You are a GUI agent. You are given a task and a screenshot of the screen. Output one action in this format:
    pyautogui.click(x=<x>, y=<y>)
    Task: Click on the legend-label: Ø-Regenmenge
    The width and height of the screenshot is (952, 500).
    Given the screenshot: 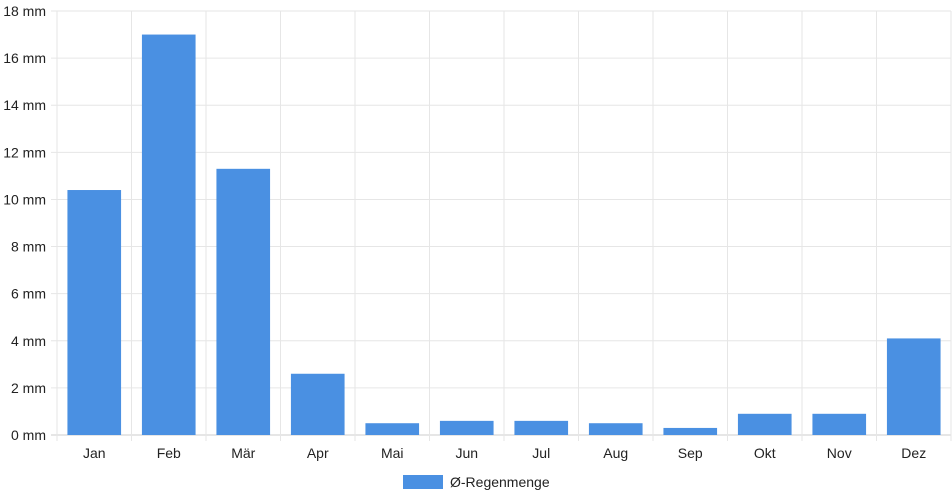 What is the action you would take?
    pyautogui.click(x=500, y=482)
    